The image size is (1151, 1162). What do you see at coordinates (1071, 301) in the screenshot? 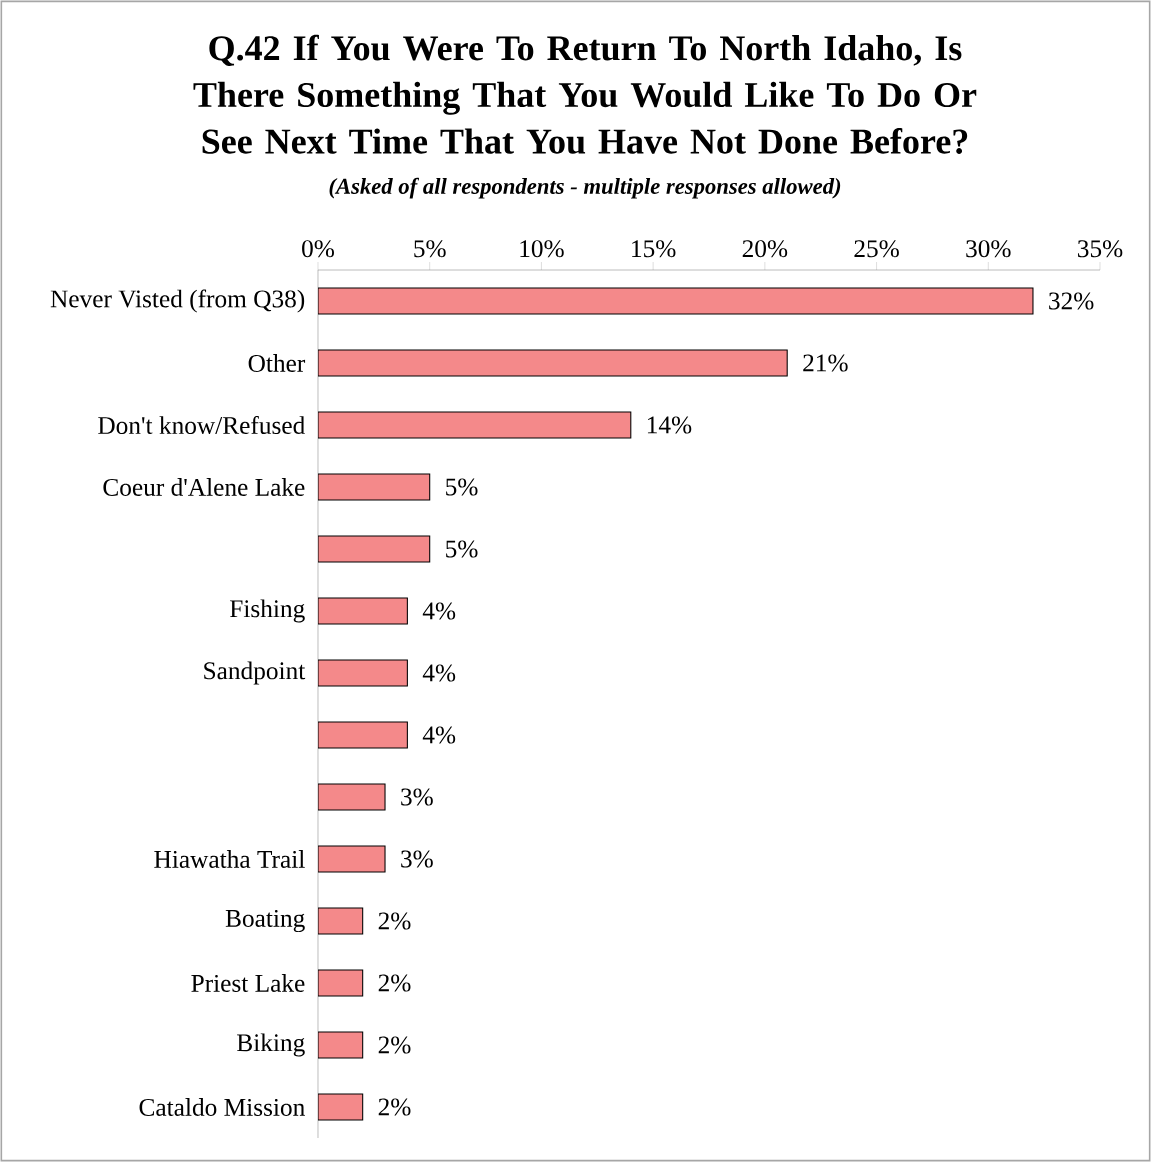
I see `data-label: 32%` at bounding box center [1071, 301].